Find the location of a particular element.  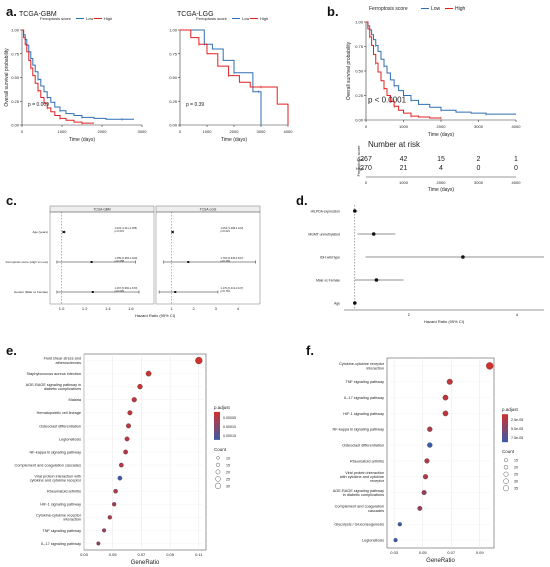

p-value: p = 0.39 is located at coordinates (195, 105).